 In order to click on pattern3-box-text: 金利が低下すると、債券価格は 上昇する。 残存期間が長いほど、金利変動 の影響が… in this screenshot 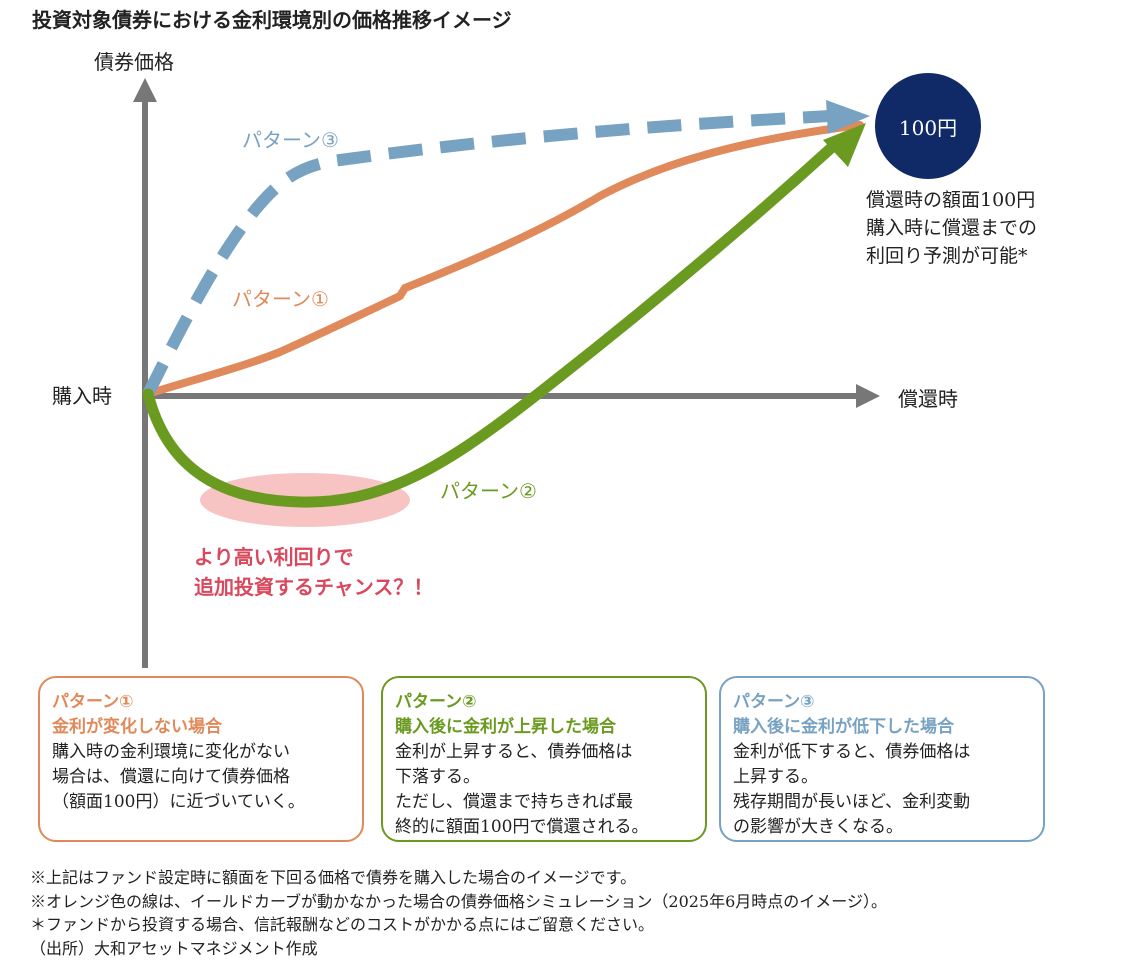, I will do `click(882, 790)`.